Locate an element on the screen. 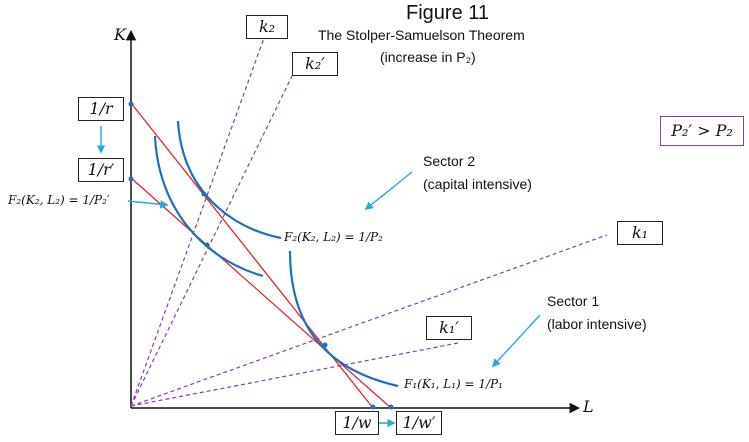  isoquant-label-f1: F₁(K₁, L₁) = 1/P₁ is located at coordinates (453, 384).